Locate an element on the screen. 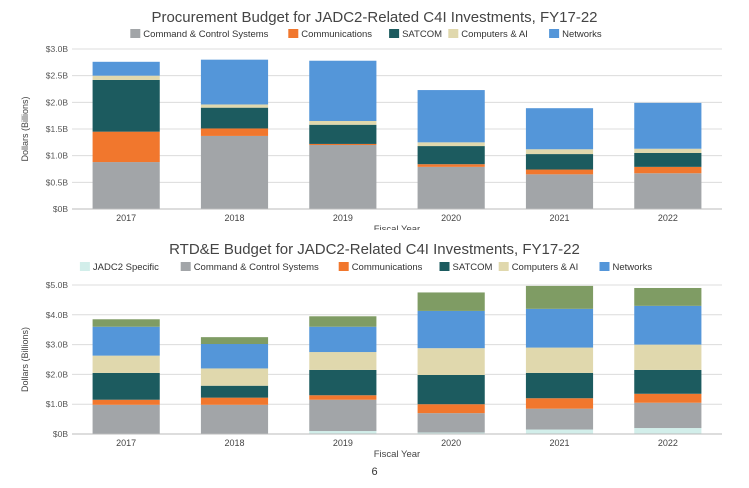 The width and height of the screenshot is (749, 488). bar-2021-jadc2-specific is located at coordinates (559, 431).